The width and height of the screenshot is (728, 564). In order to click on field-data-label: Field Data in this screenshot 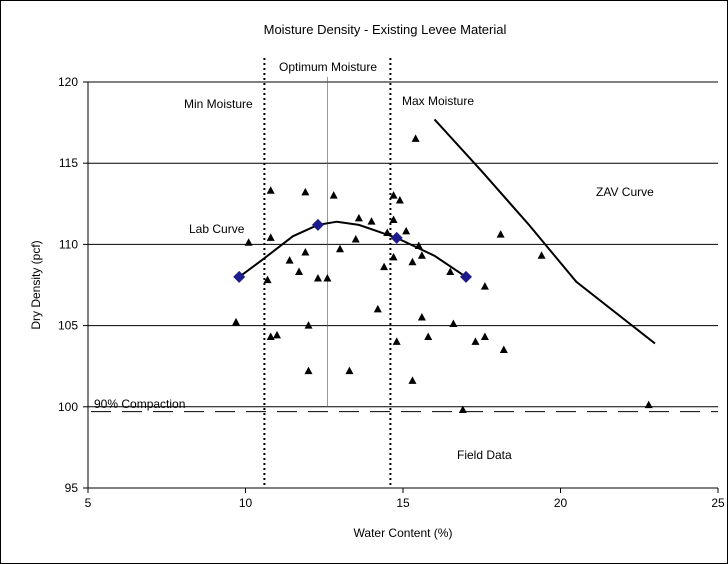, I will do `click(484, 455)`.